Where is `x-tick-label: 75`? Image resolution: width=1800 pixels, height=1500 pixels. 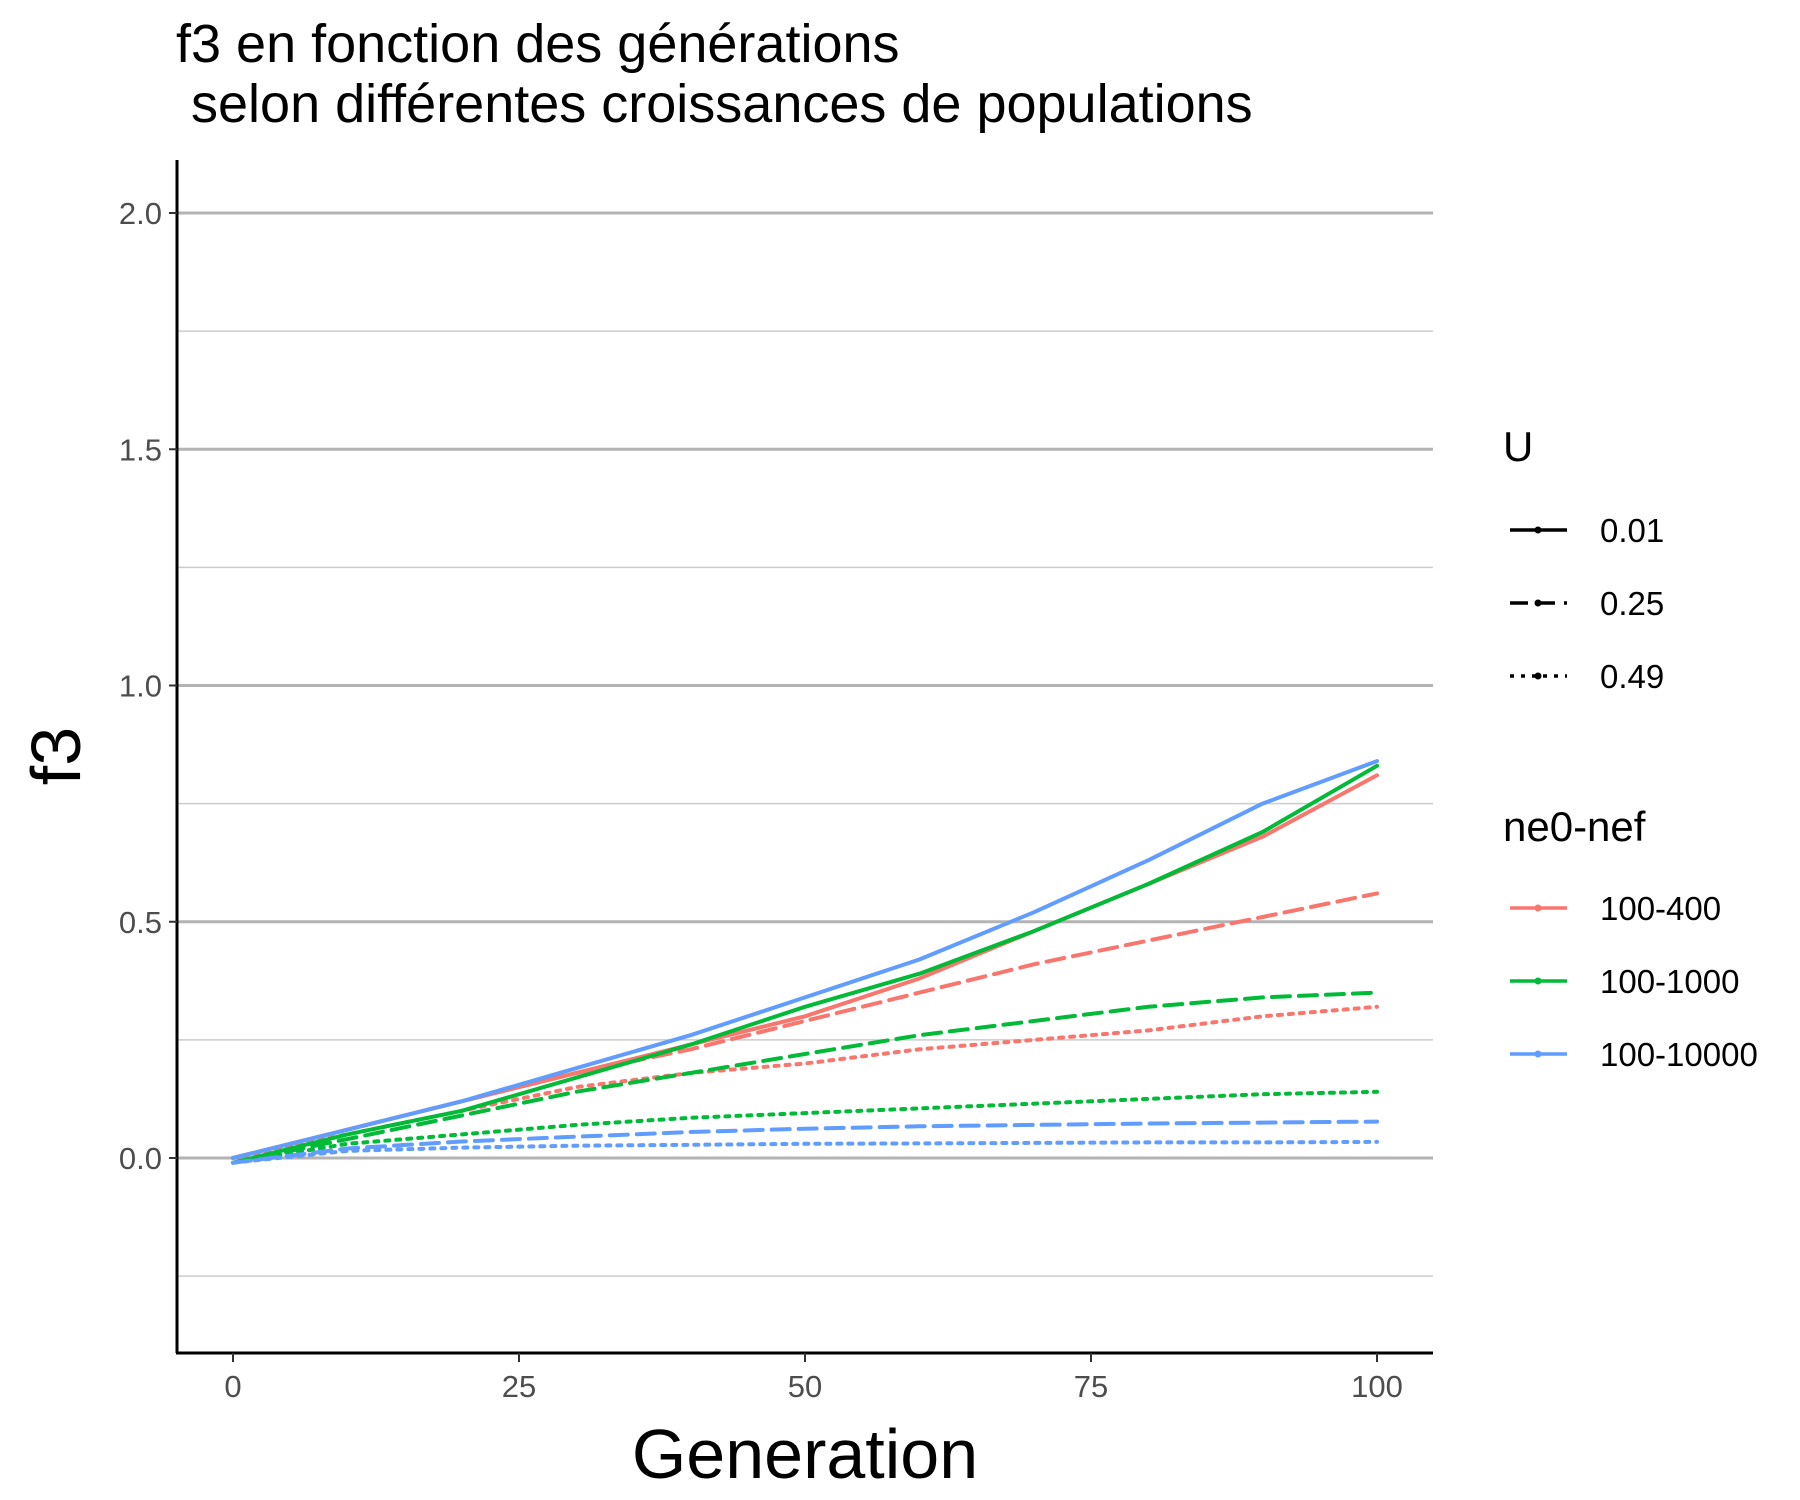 x-tick-label: 75 is located at coordinates (1091, 1386).